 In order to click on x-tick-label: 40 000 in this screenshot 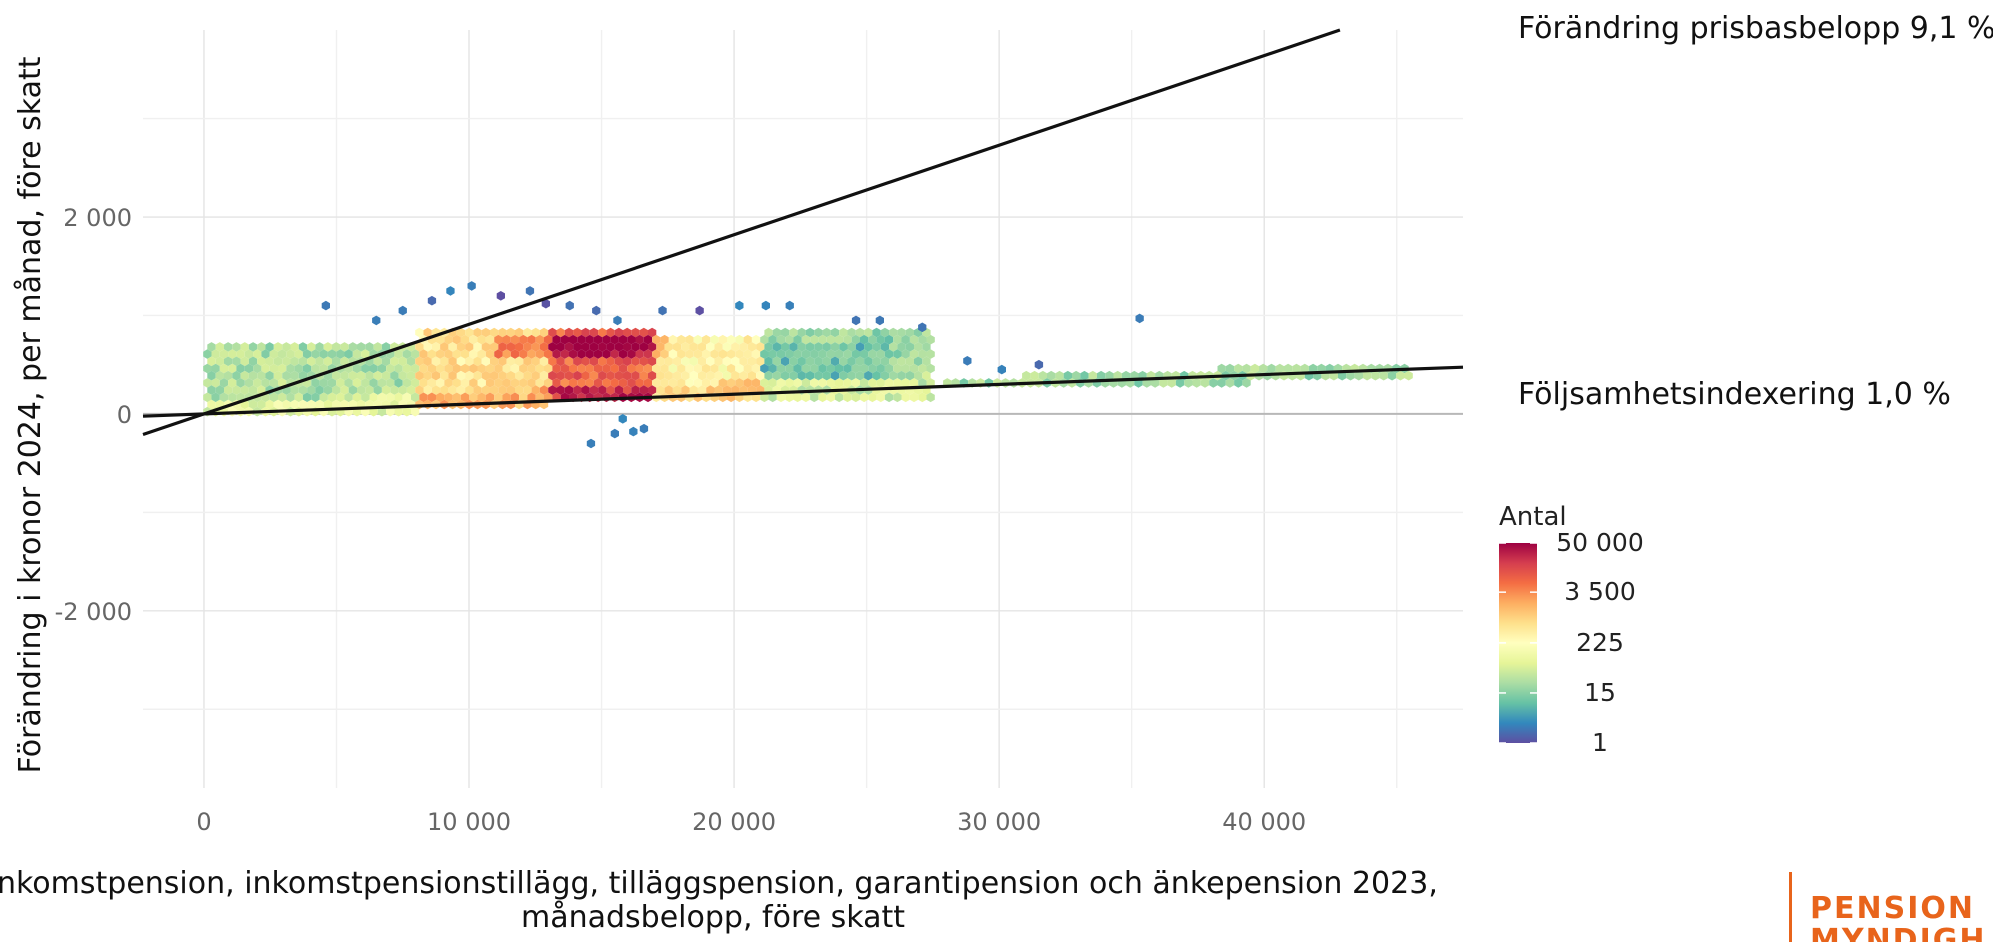, I will do `click(1264, 822)`.